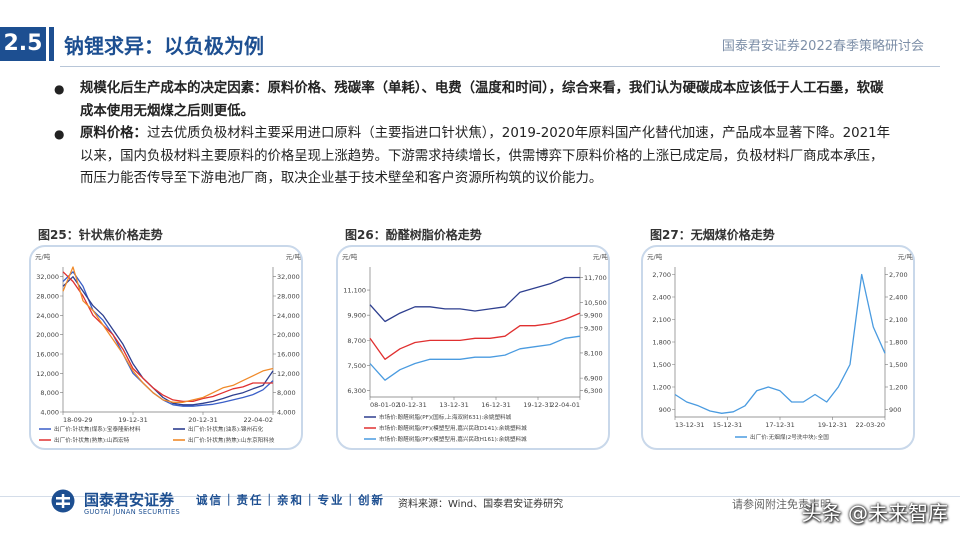  What do you see at coordinates (661, 343) in the screenshot?
I see `y-tick-label-left: 1,800` at bounding box center [661, 343].